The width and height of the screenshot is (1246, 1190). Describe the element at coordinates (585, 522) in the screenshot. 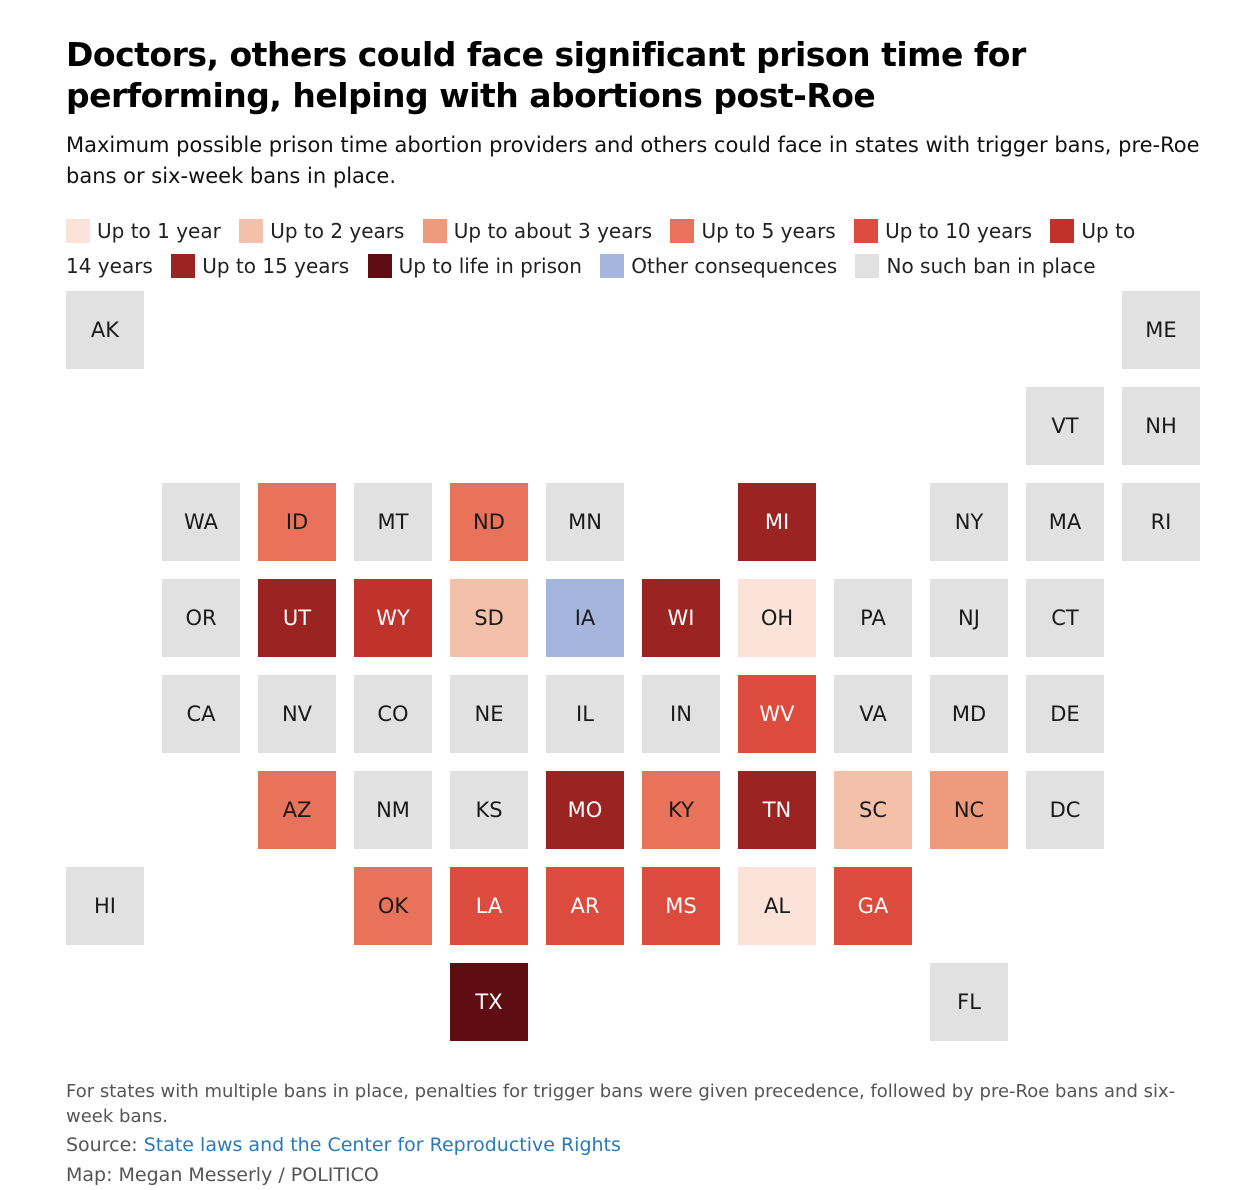

I see `state-tile-mn: MN` at that location.